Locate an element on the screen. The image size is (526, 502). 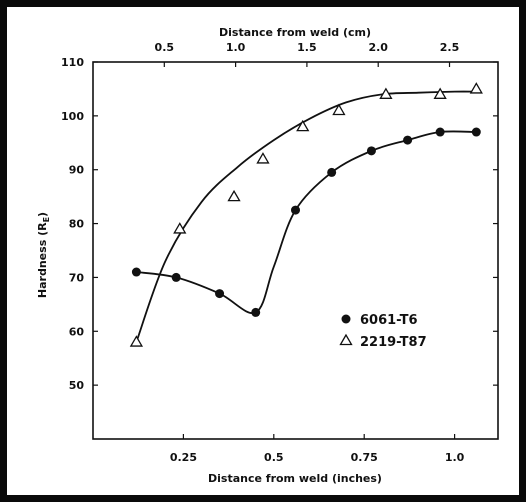
x2-axis: 0.5 1.0 1.5 2.0 2.5 is located at coordinates (307, 54).